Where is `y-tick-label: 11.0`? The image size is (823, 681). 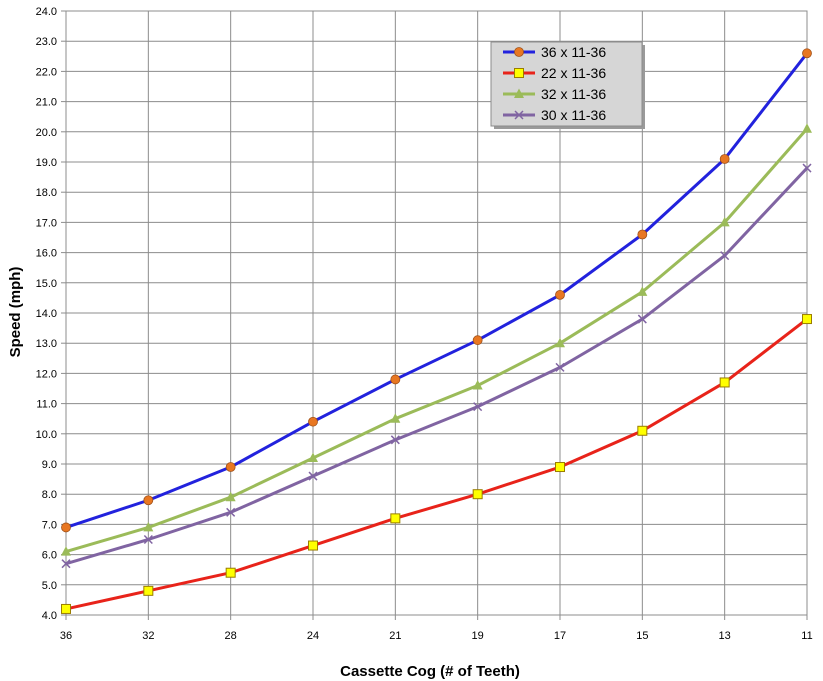 y-tick-label: 11.0 is located at coordinates (46, 405).